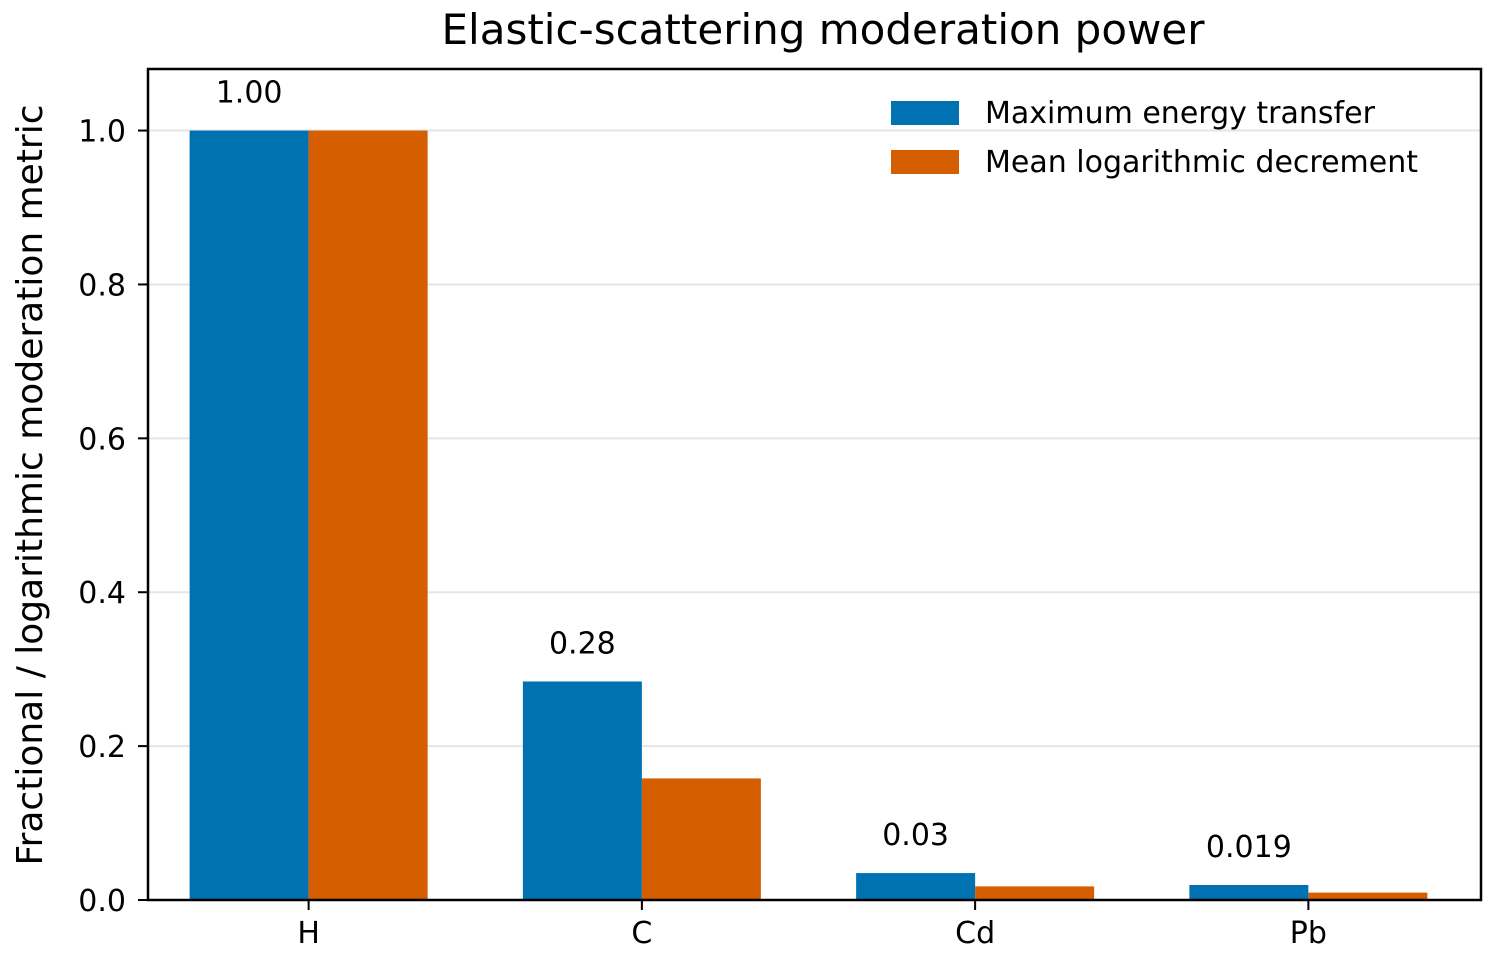 This screenshot has height=971, width=1506. What do you see at coordinates (102, 285) in the screenshot?
I see `y-tick-label: 0.8` at bounding box center [102, 285].